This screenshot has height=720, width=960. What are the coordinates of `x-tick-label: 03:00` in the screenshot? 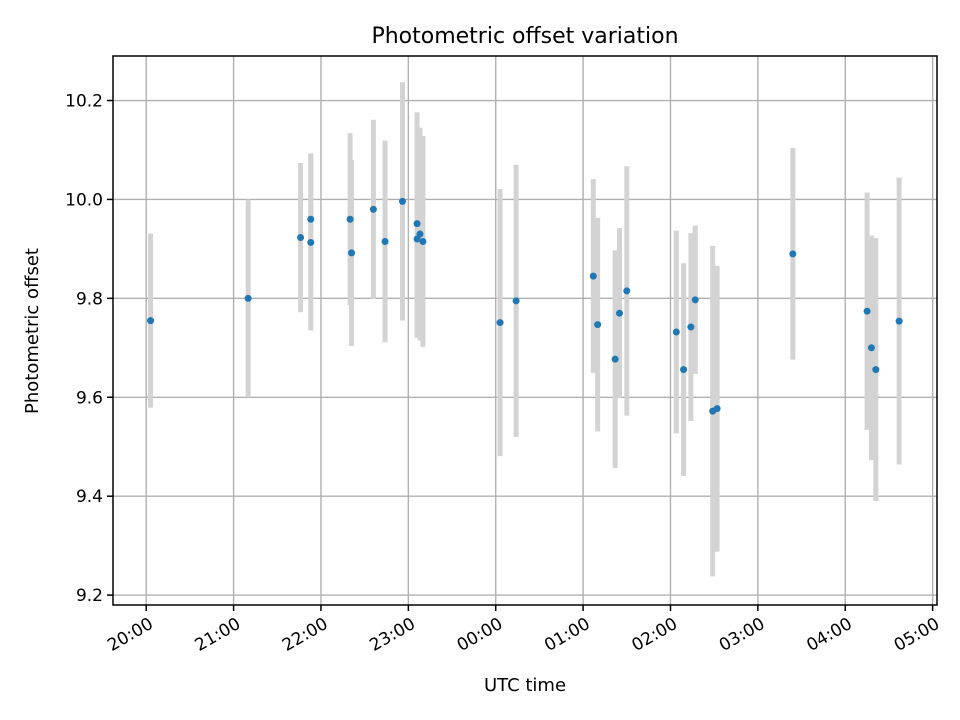 It's located at (742, 635).